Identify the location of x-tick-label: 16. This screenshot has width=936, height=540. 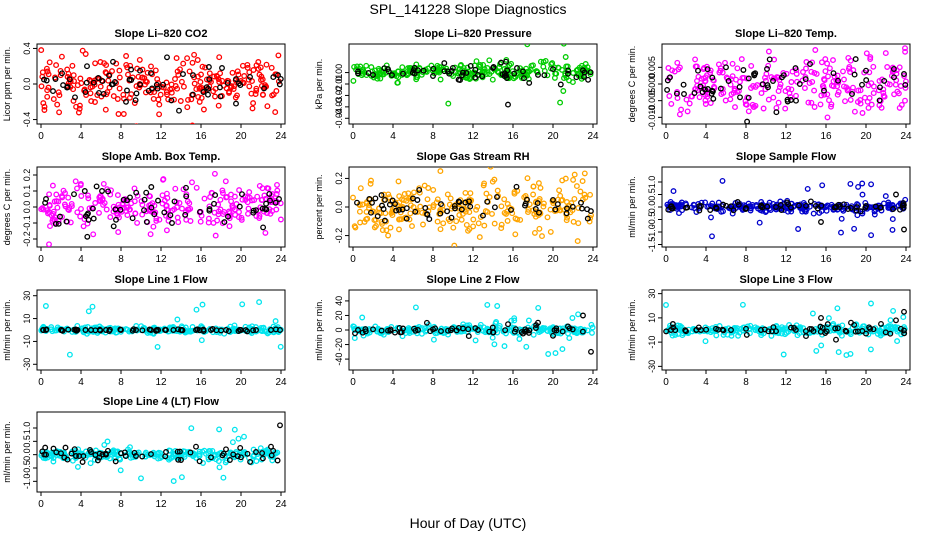
(201, 259).